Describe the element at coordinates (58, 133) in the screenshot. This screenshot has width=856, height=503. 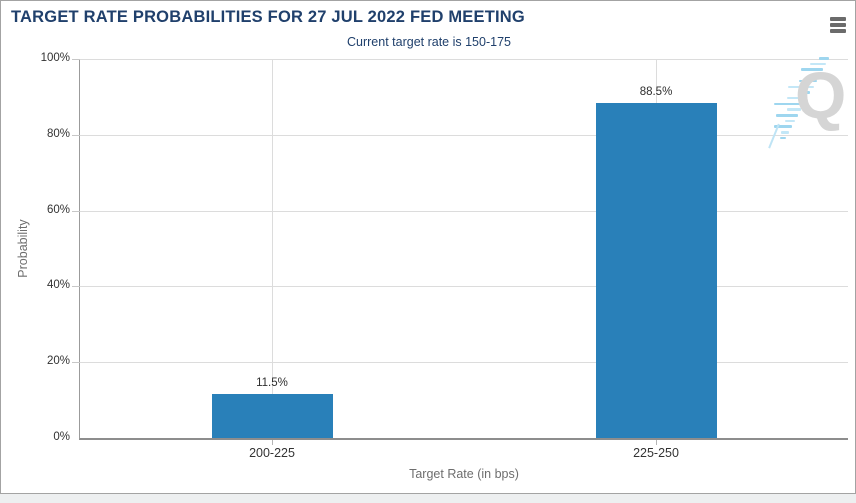
I see `y-tick-label: 80%` at that location.